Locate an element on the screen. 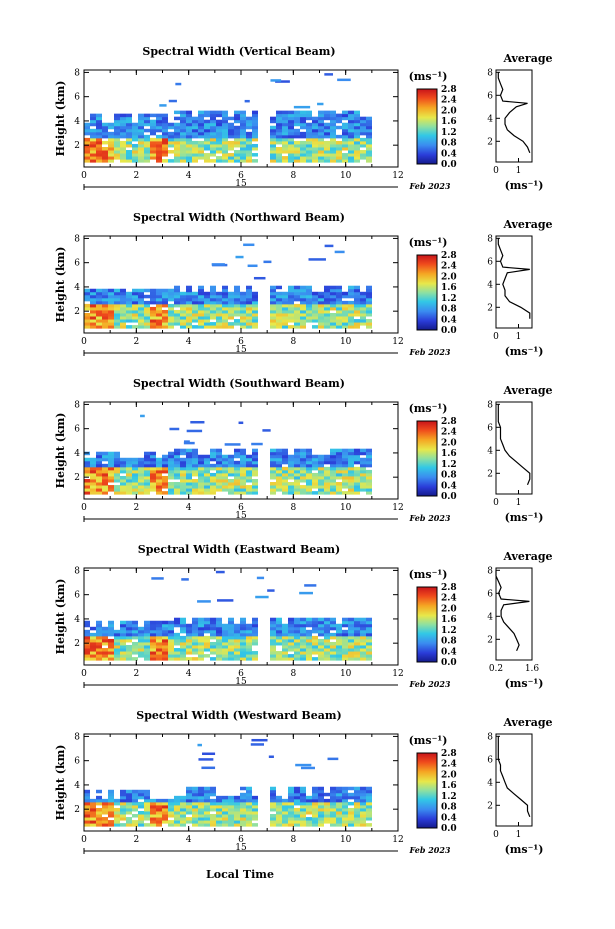 The image size is (615, 929). colorbar-tick-label: 2.4 is located at coordinates (449, 599).